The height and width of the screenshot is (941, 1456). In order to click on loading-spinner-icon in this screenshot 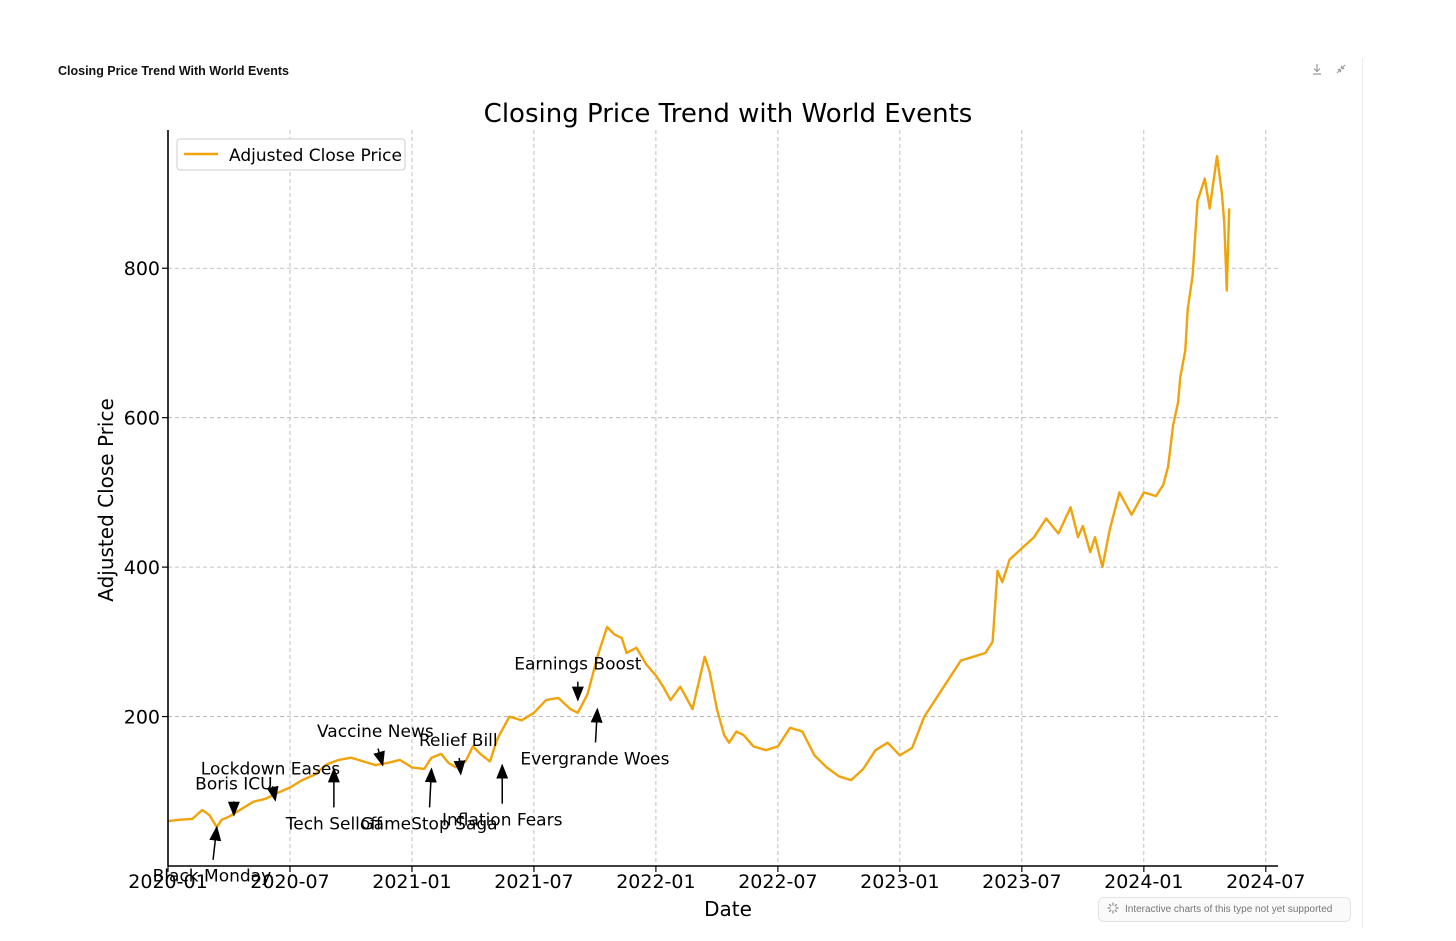, I will do `click(1113, 909)`.